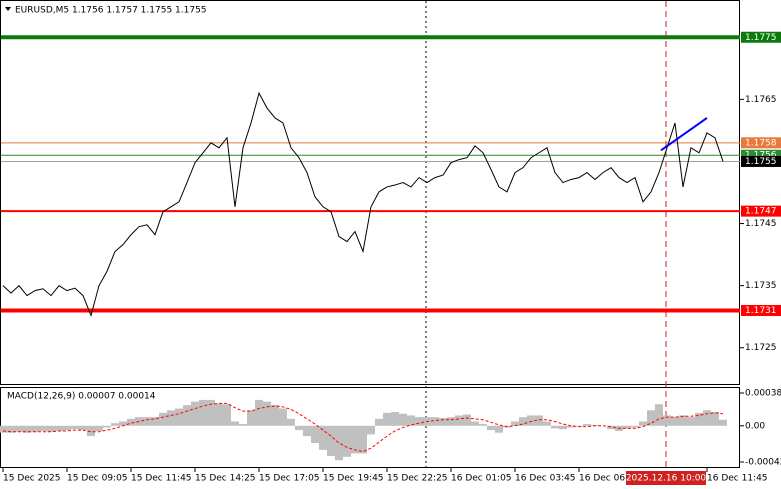 The width and height of the screenshot is (781, 489). What do you see at coordinates (32, 479) in the screenshot?
I see `x-tick-label: 15 Dec 2025` at bounding box center [32, 479].